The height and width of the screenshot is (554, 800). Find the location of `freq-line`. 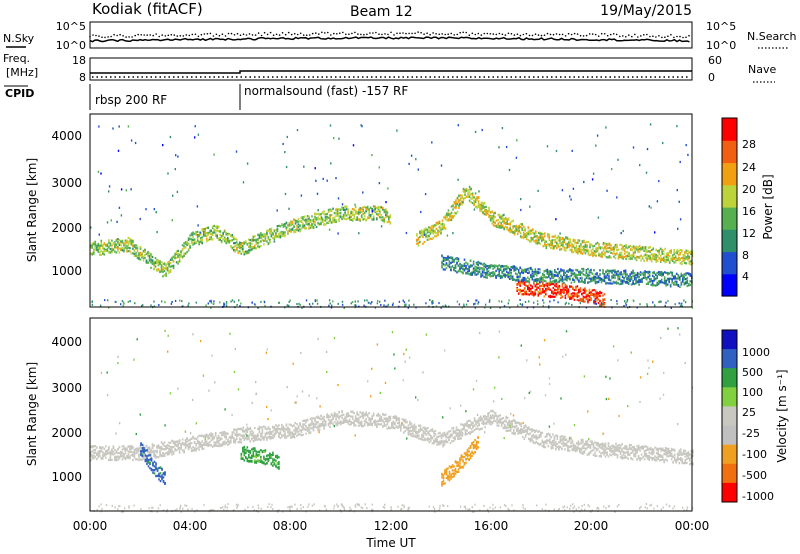

freq-line is located at coordinates (391, 72).